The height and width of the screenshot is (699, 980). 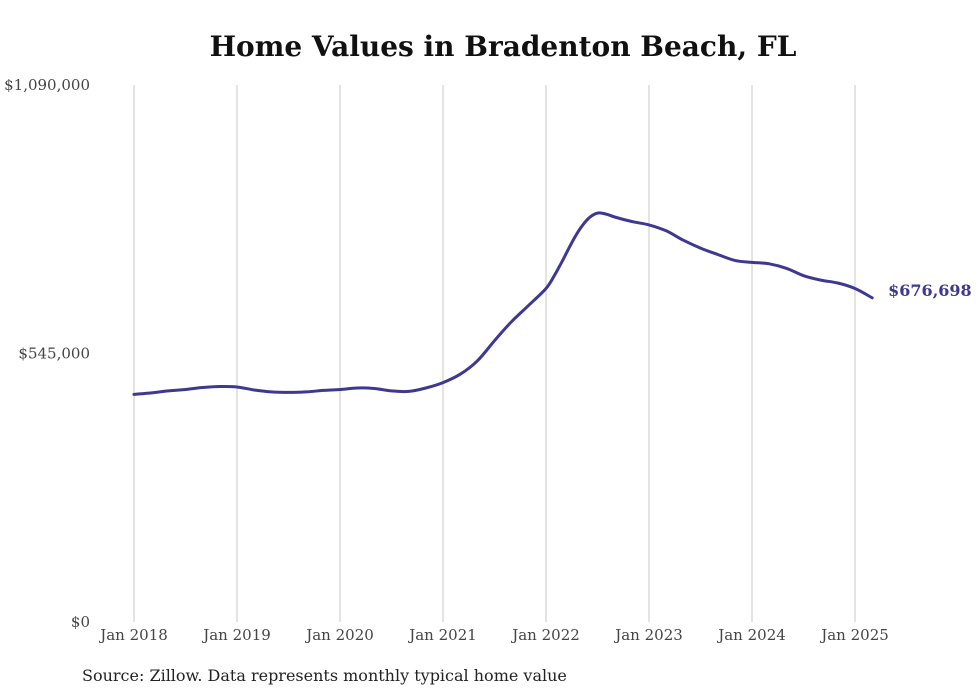 I want to click on x-tick-label: Jan 2018, so click(x=133, y=635).